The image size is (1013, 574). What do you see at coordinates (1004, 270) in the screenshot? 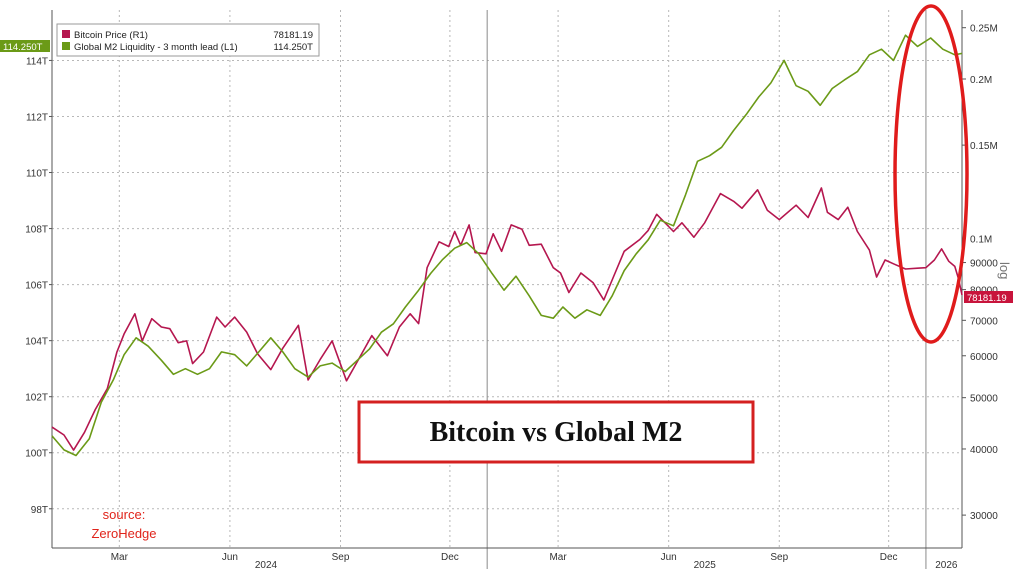
I see `log-scale-label: log` at bounding box center [1004, 270].